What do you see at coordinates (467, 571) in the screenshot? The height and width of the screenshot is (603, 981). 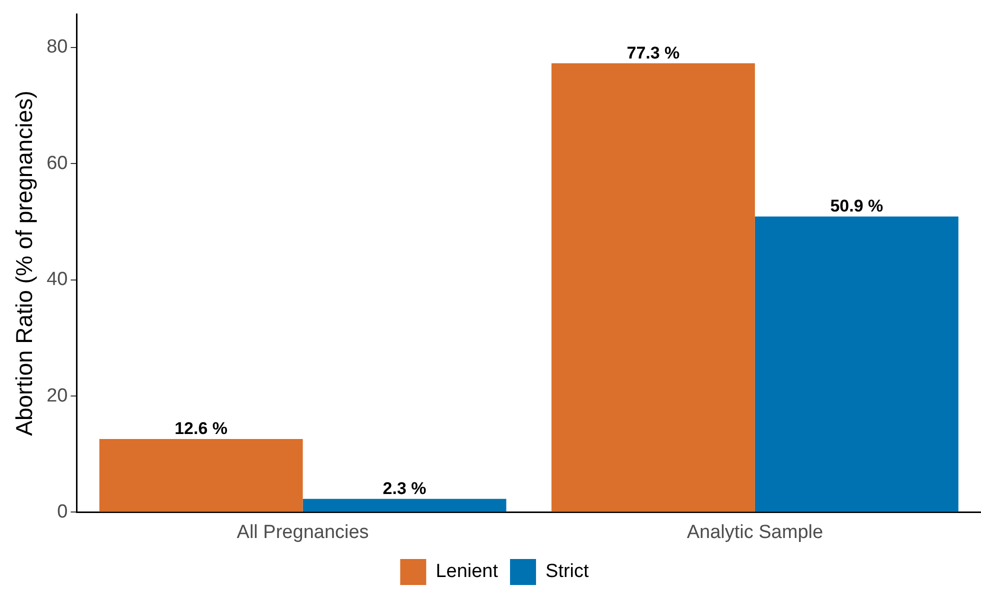 I see `legend-label: Lenient` at bounding box center [467, 571].